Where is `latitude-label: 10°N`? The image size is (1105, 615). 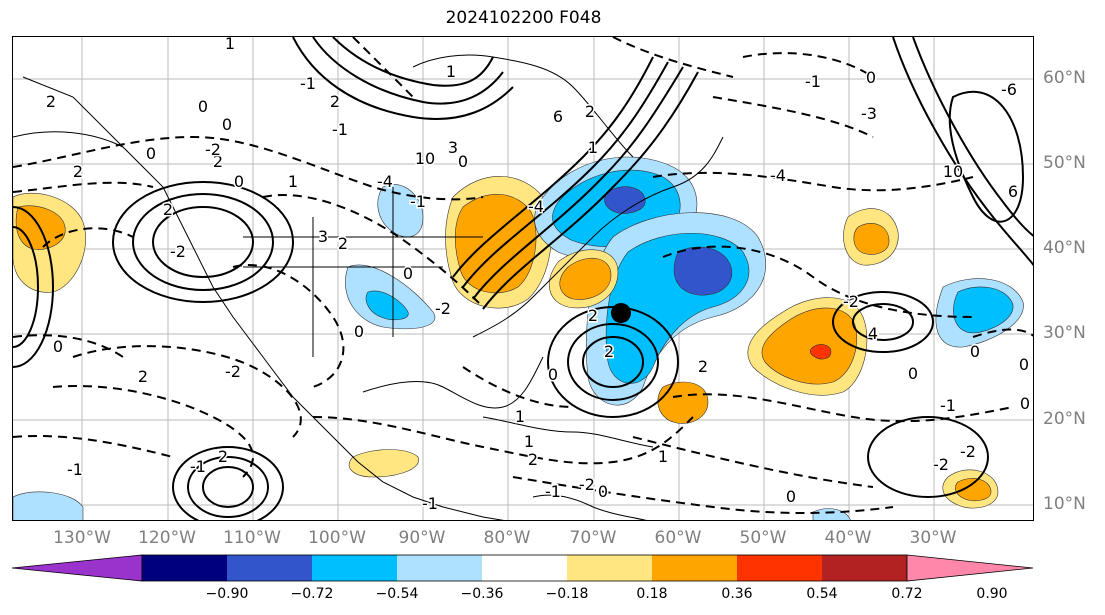 latitude-label: 10°N is located at coordinates (1064, 504).